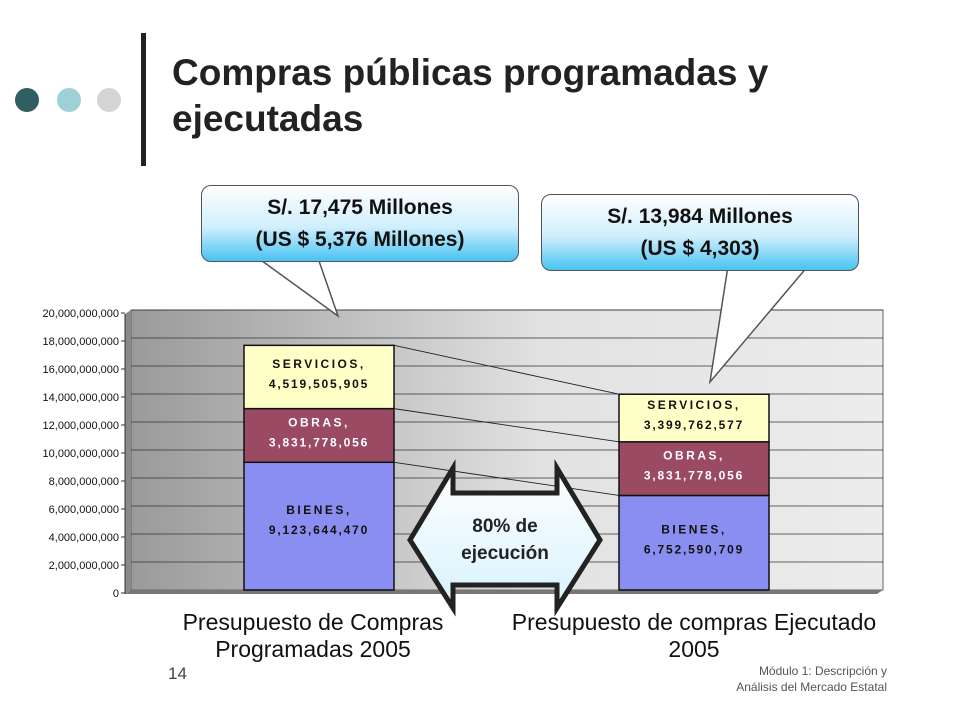 Image resolution: width=960 pixels, height=720 pixels. I want to click on y-tick-label: 20,000,000,000, so click(81, 314).